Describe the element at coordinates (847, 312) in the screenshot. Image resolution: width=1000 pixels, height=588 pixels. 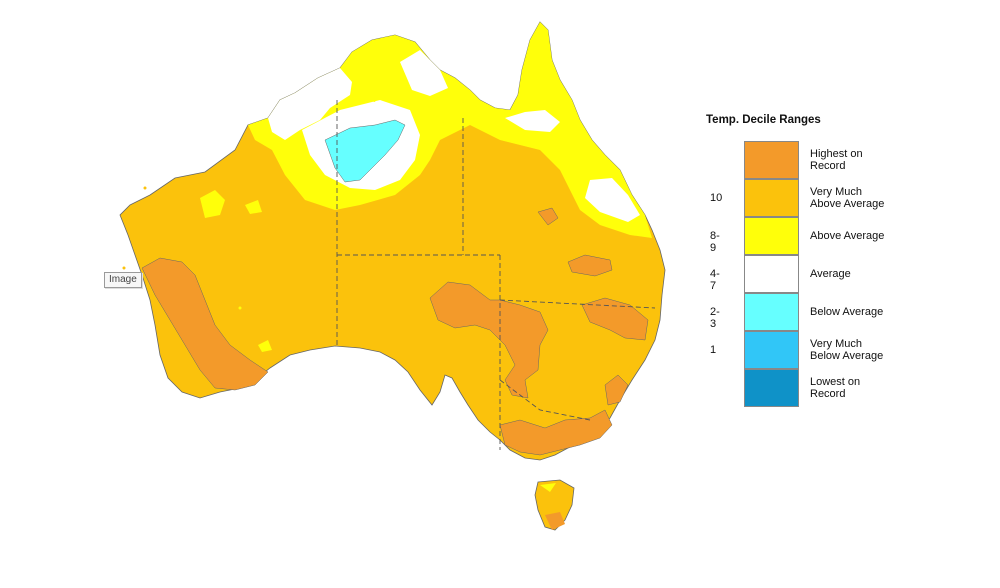
I see `legend-label: Below Average` at that location.